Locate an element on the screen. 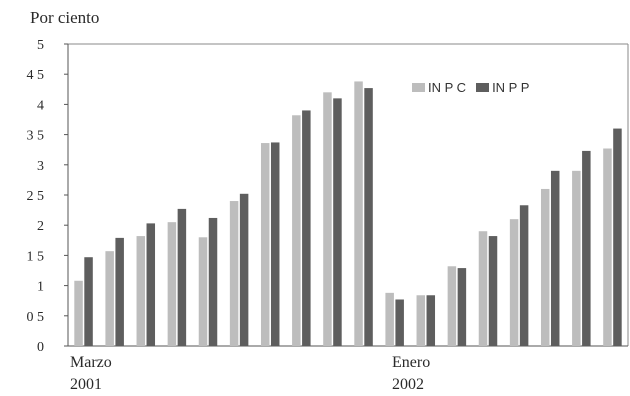 The height and width of the screenshot is (396, 630). legend-swatch-inpc is located at coordinates (418, 87).